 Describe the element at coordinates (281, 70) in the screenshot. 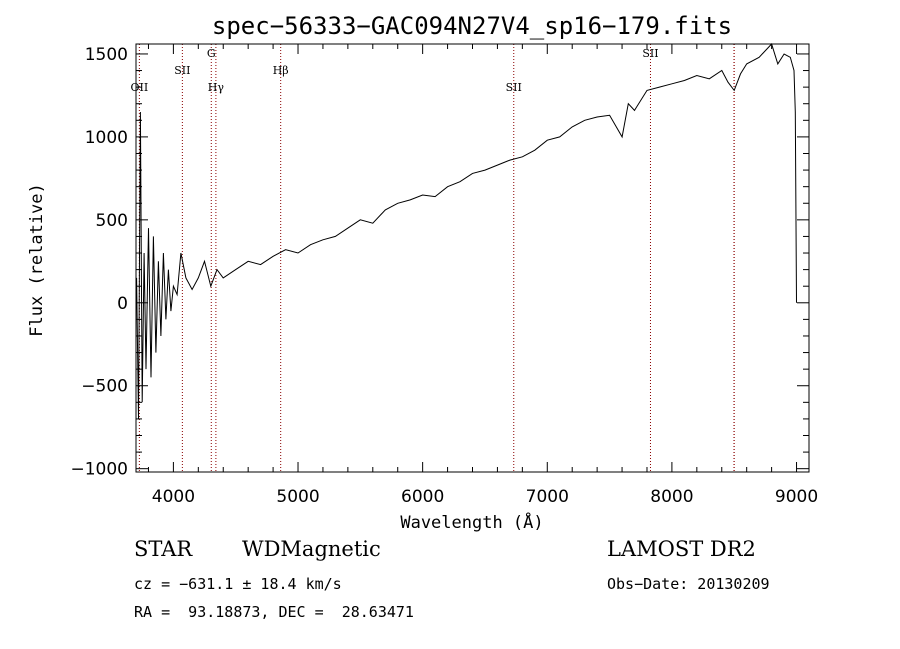

I see `emission-line-label: Hβ` at that location.